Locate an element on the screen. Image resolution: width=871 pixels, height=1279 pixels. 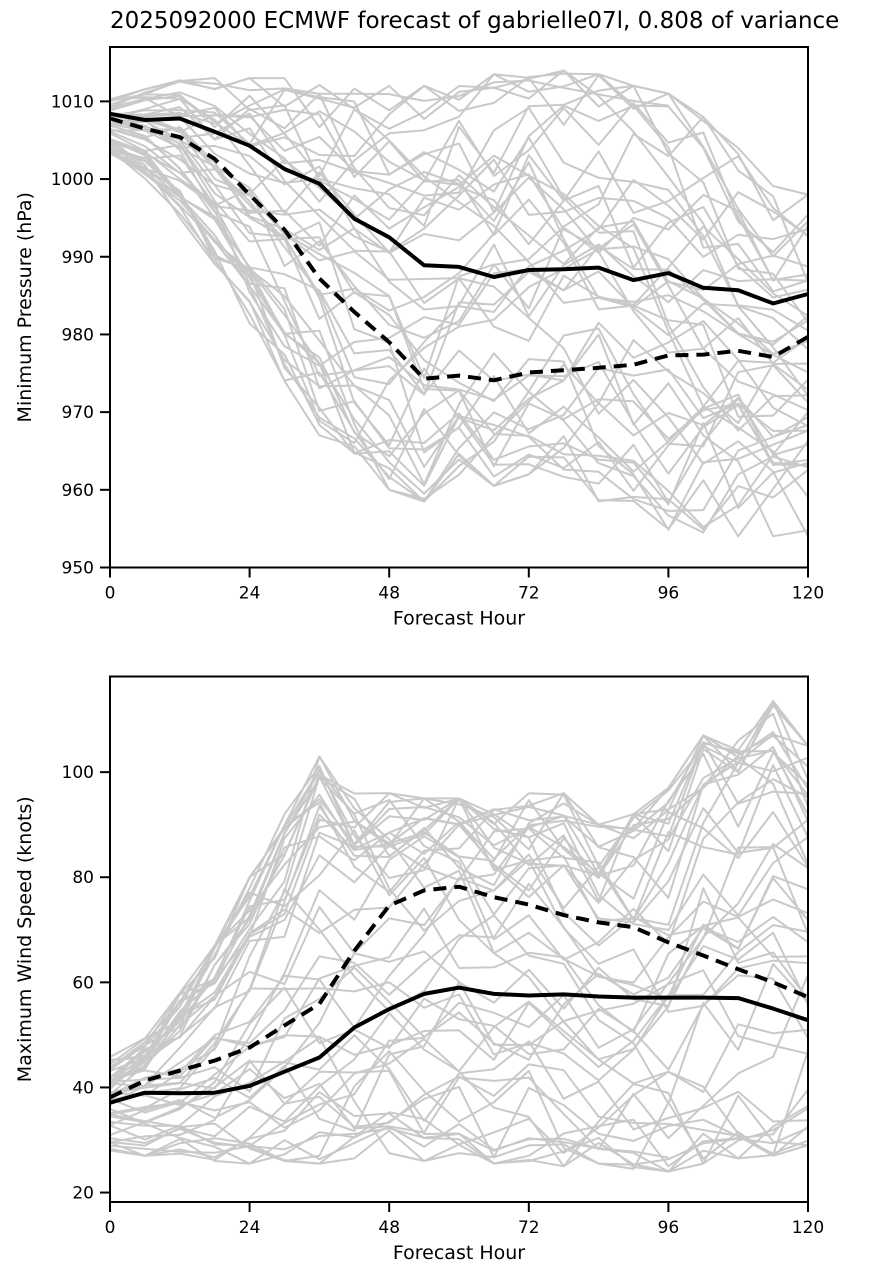
y-tick-label: 1010 is located at coordinates (72, 102).